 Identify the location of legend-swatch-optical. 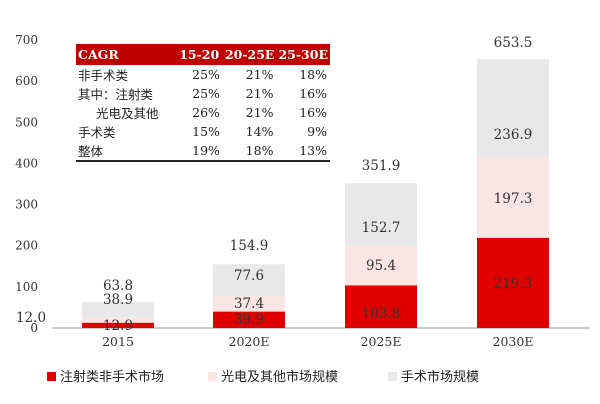
(212, 376).